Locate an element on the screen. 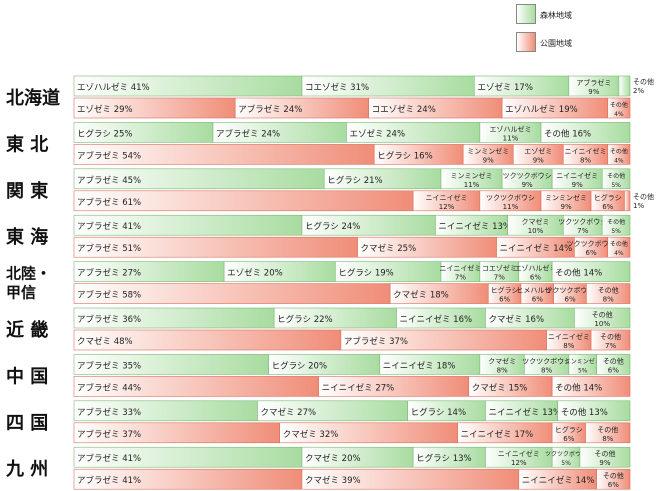 The image size is (665, 491). park-segment-label: ニイニイゼミ 14% is located at coordinates (536, 248).